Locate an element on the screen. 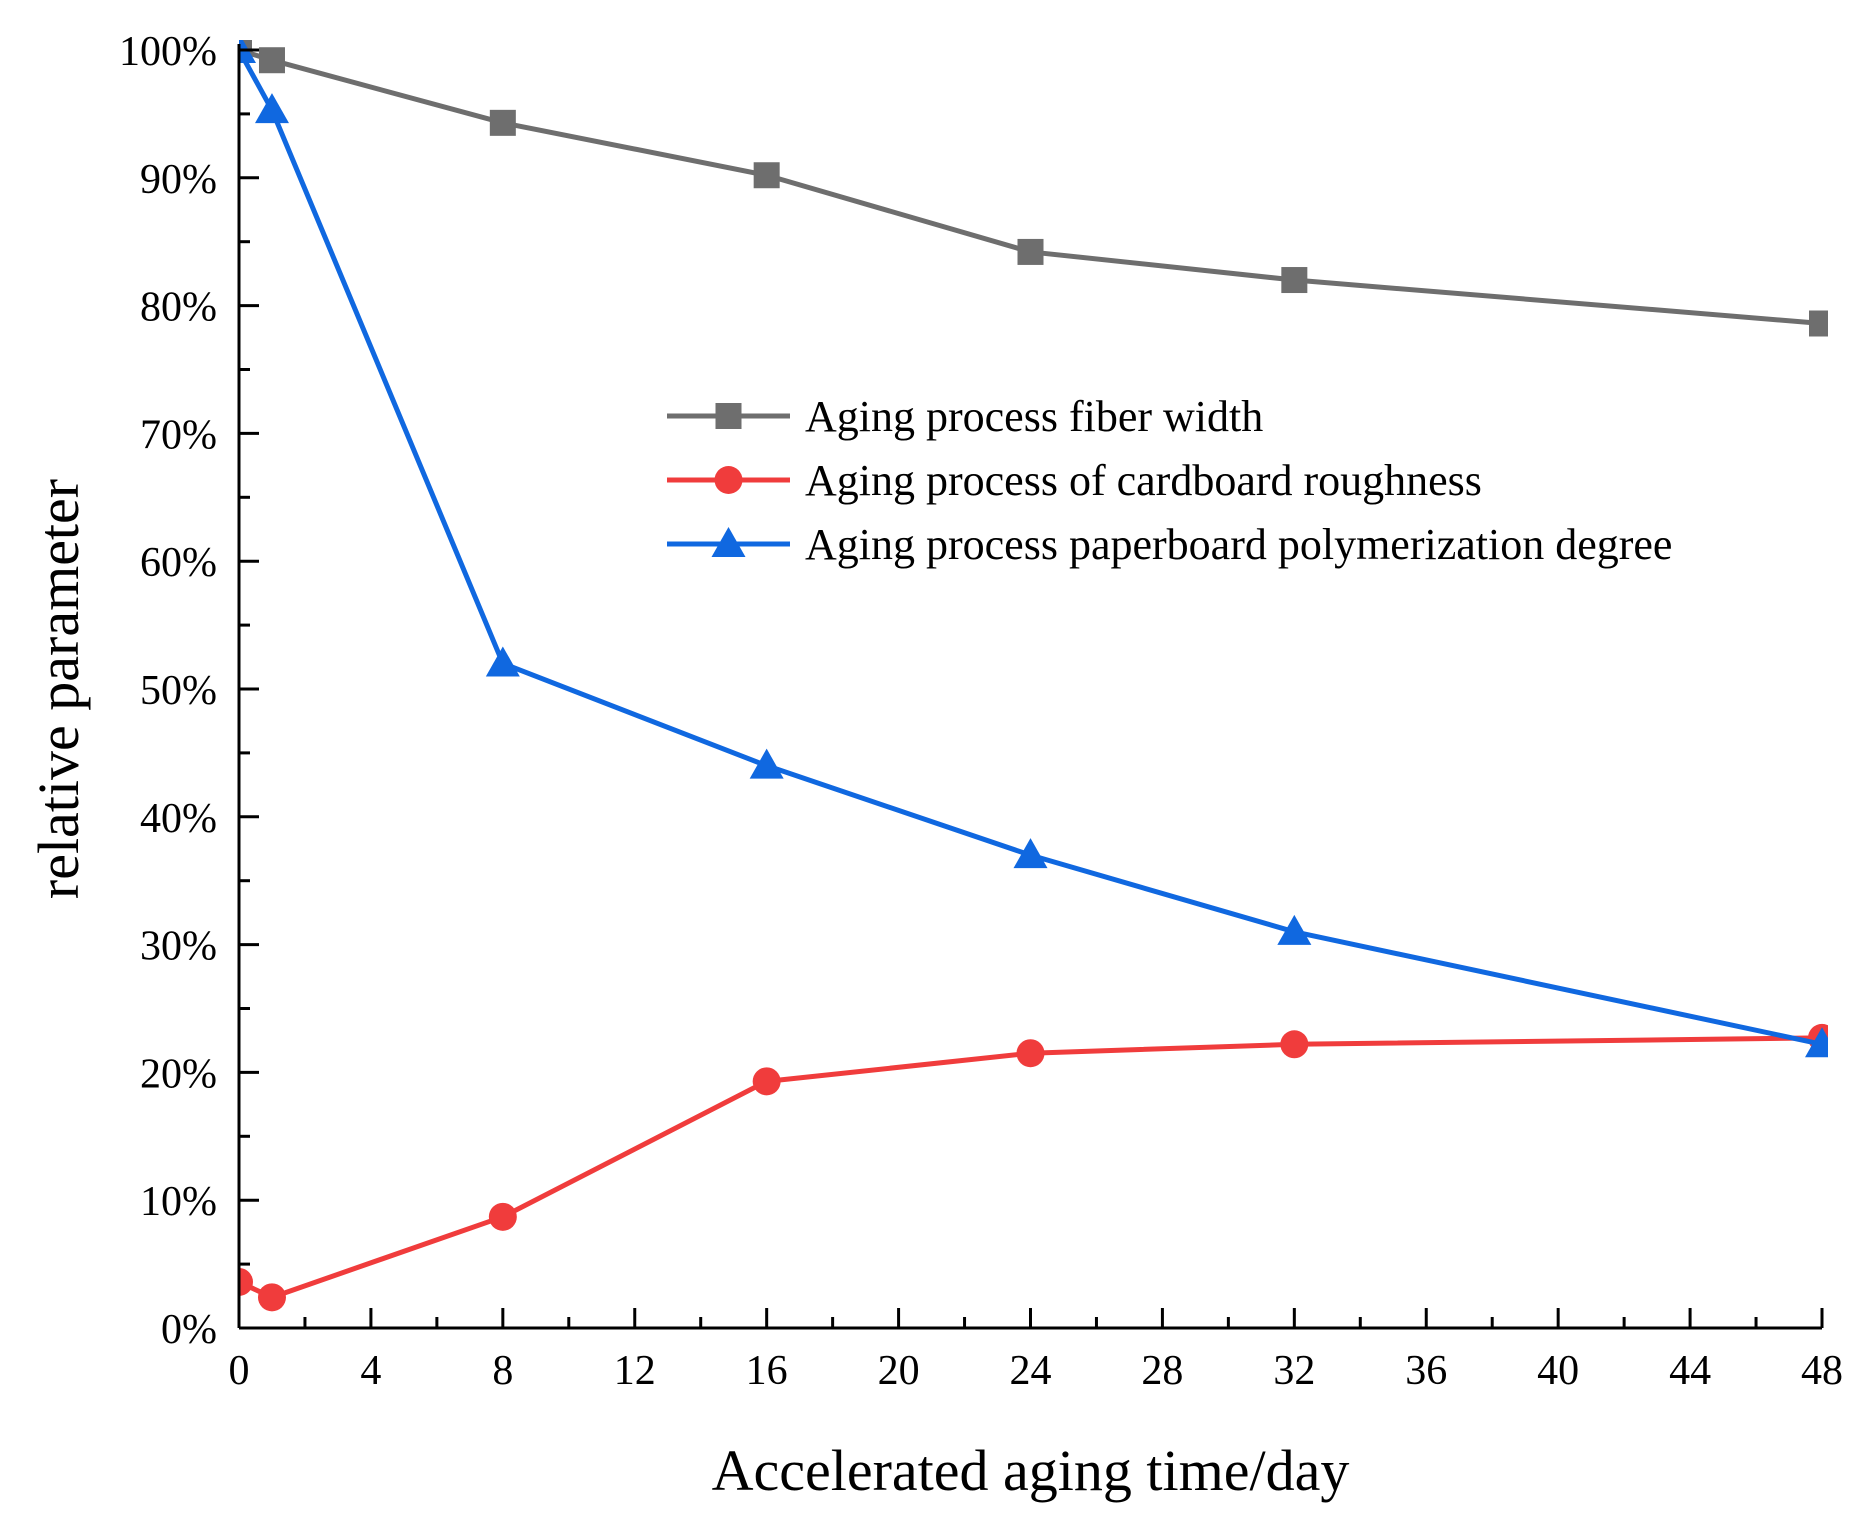  legend-label: Aging process fiber width is located at coordinates (1034, 416).